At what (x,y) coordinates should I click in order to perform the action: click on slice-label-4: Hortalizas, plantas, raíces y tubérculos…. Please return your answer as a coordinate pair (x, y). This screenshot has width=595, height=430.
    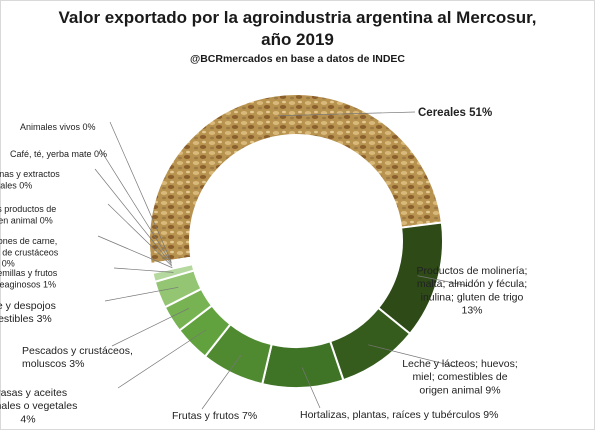
    Looking at the image, I should click on (399, 415).